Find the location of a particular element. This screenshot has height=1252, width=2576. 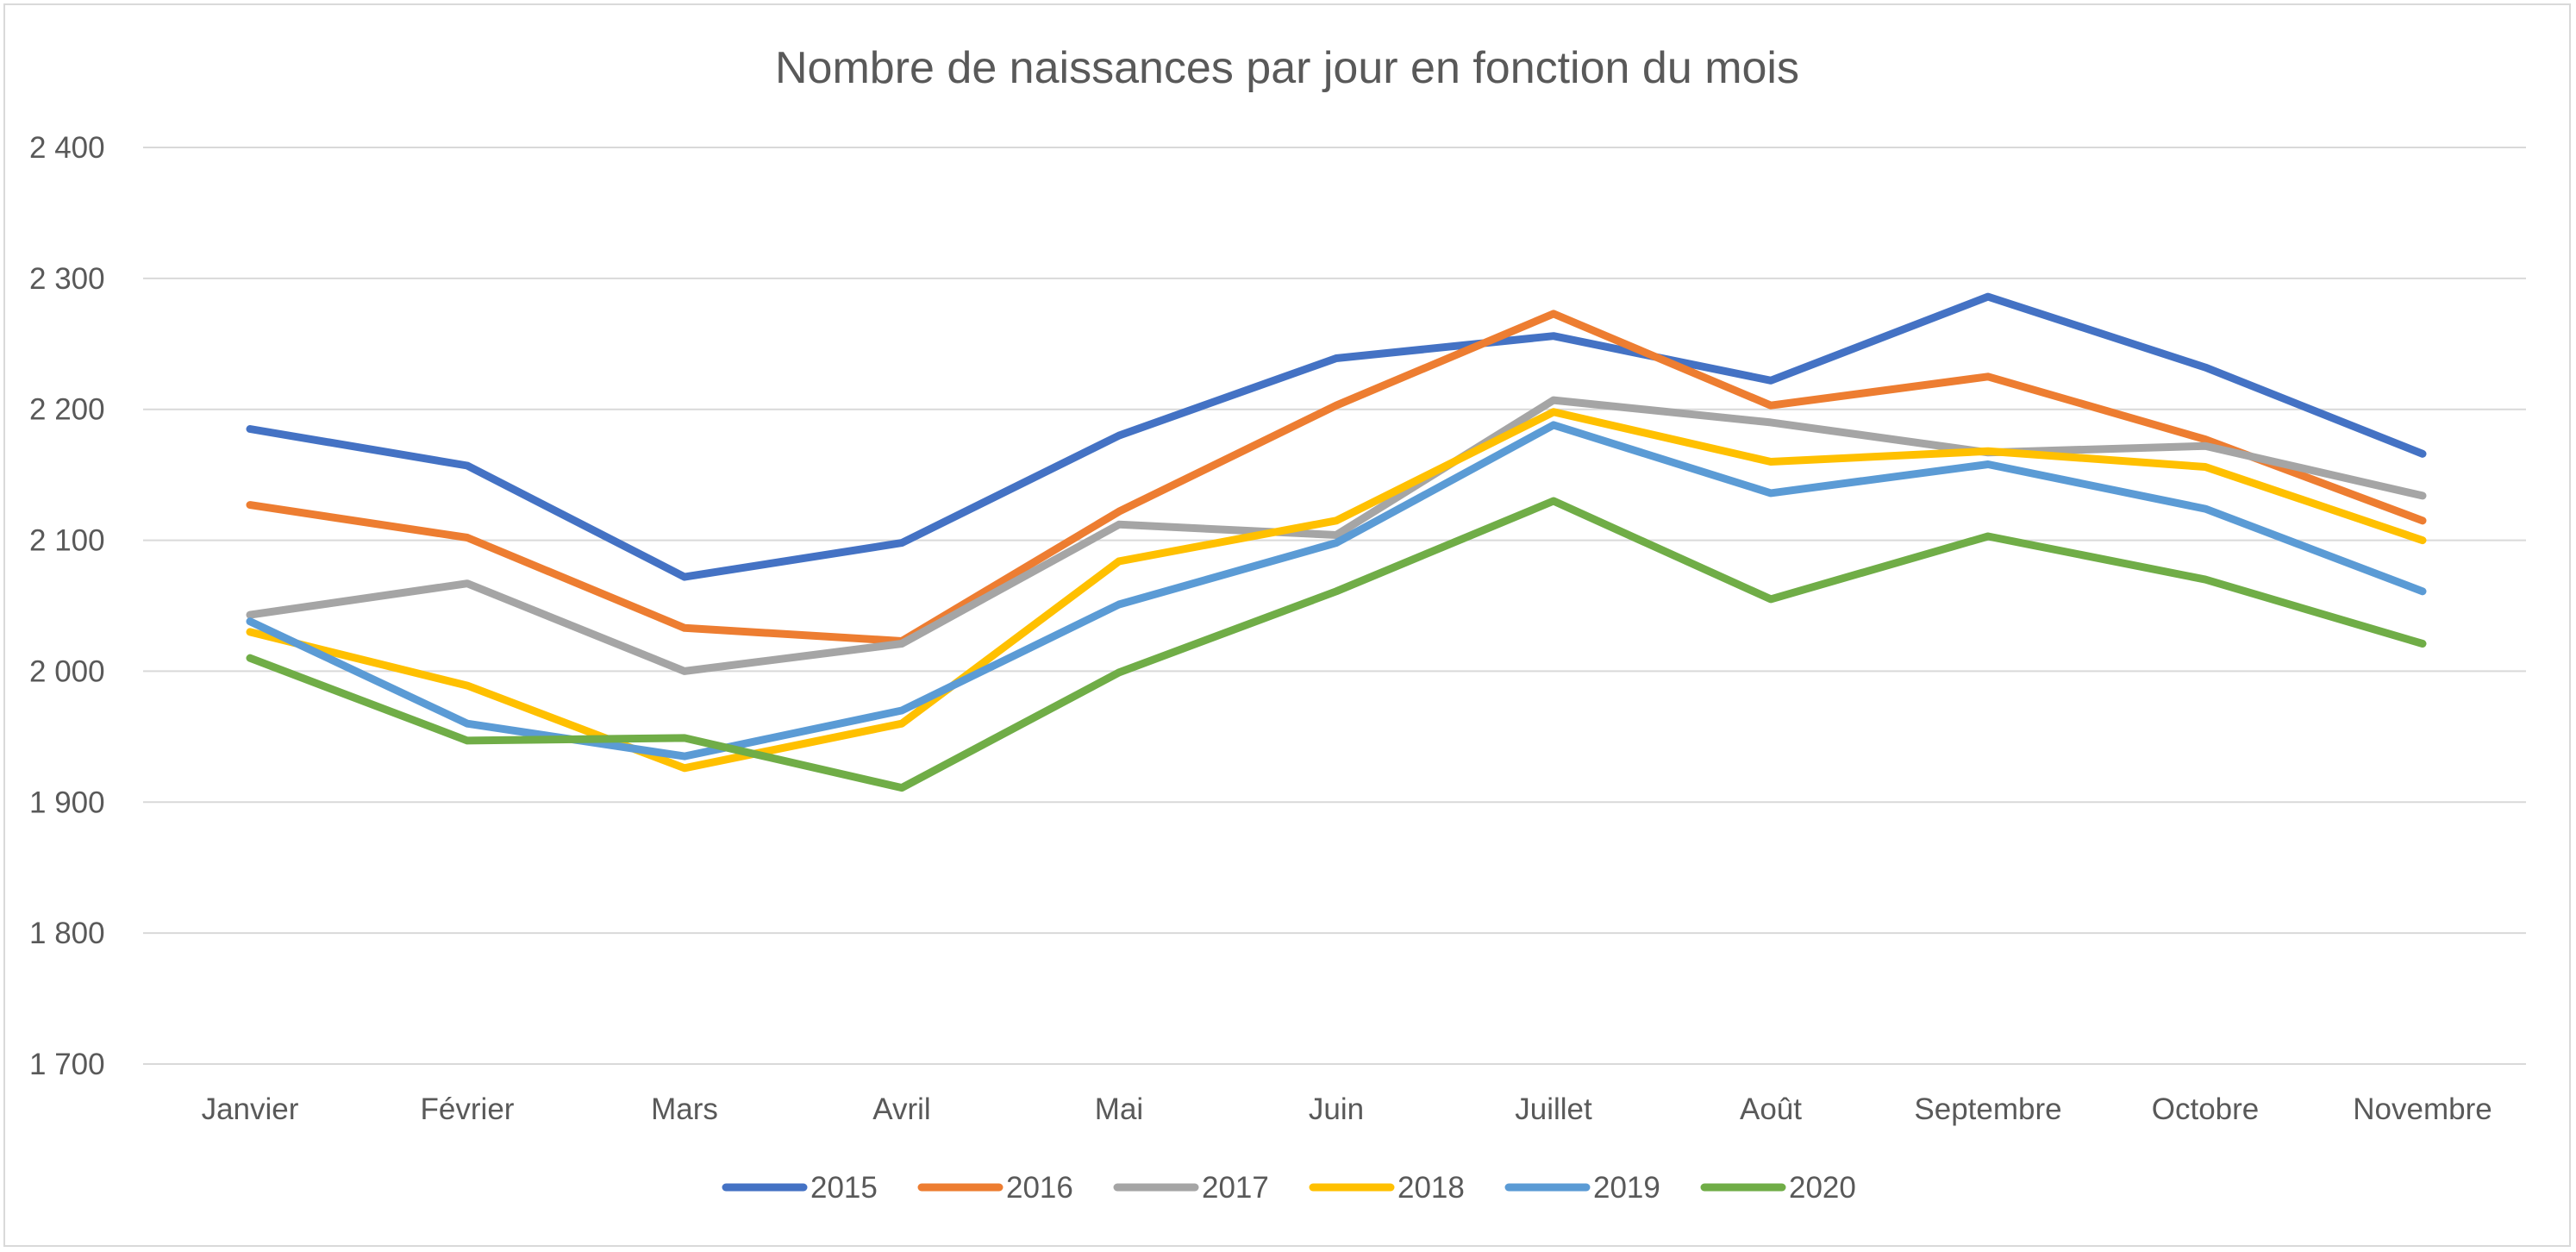

y-tick-label: 2 000 is located at coordinates (67, 671).